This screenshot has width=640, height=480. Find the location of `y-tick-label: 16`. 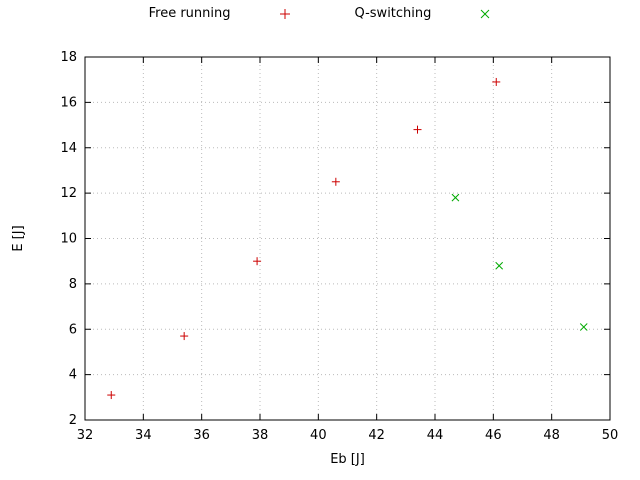

y-tick-label: 16 is located at coordinates (68, 102).